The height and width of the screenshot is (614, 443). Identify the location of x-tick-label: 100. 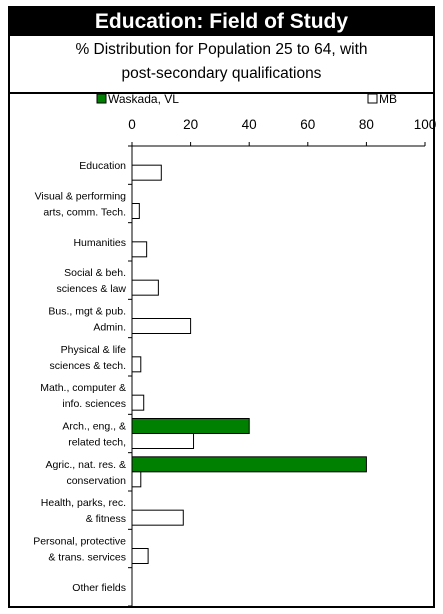
(425, 124).